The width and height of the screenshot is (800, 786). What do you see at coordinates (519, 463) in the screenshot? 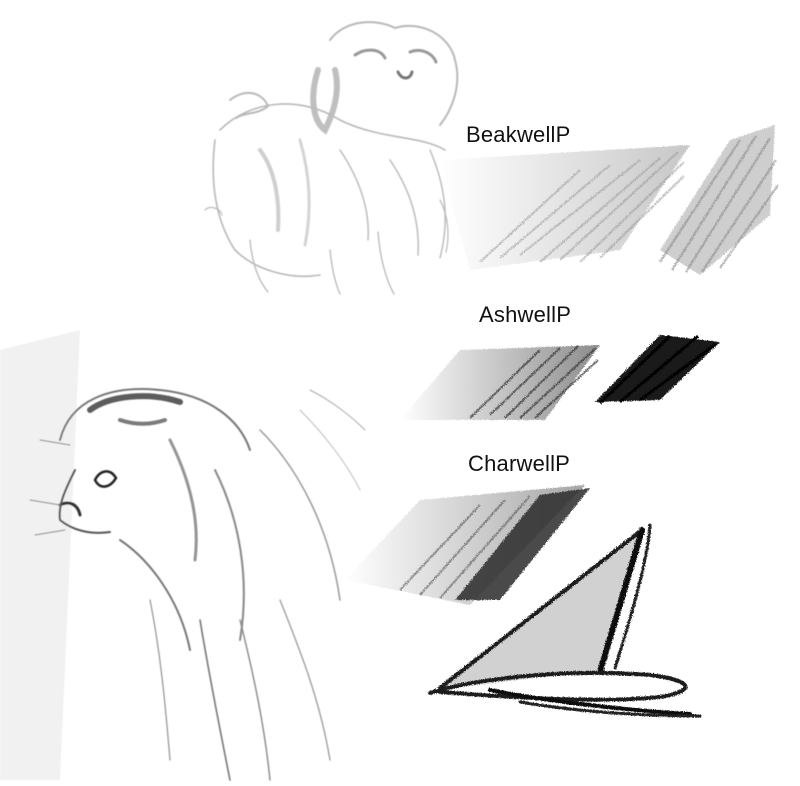
I see `charwellp-label: CharwellP` at bounding box center [519, 463].